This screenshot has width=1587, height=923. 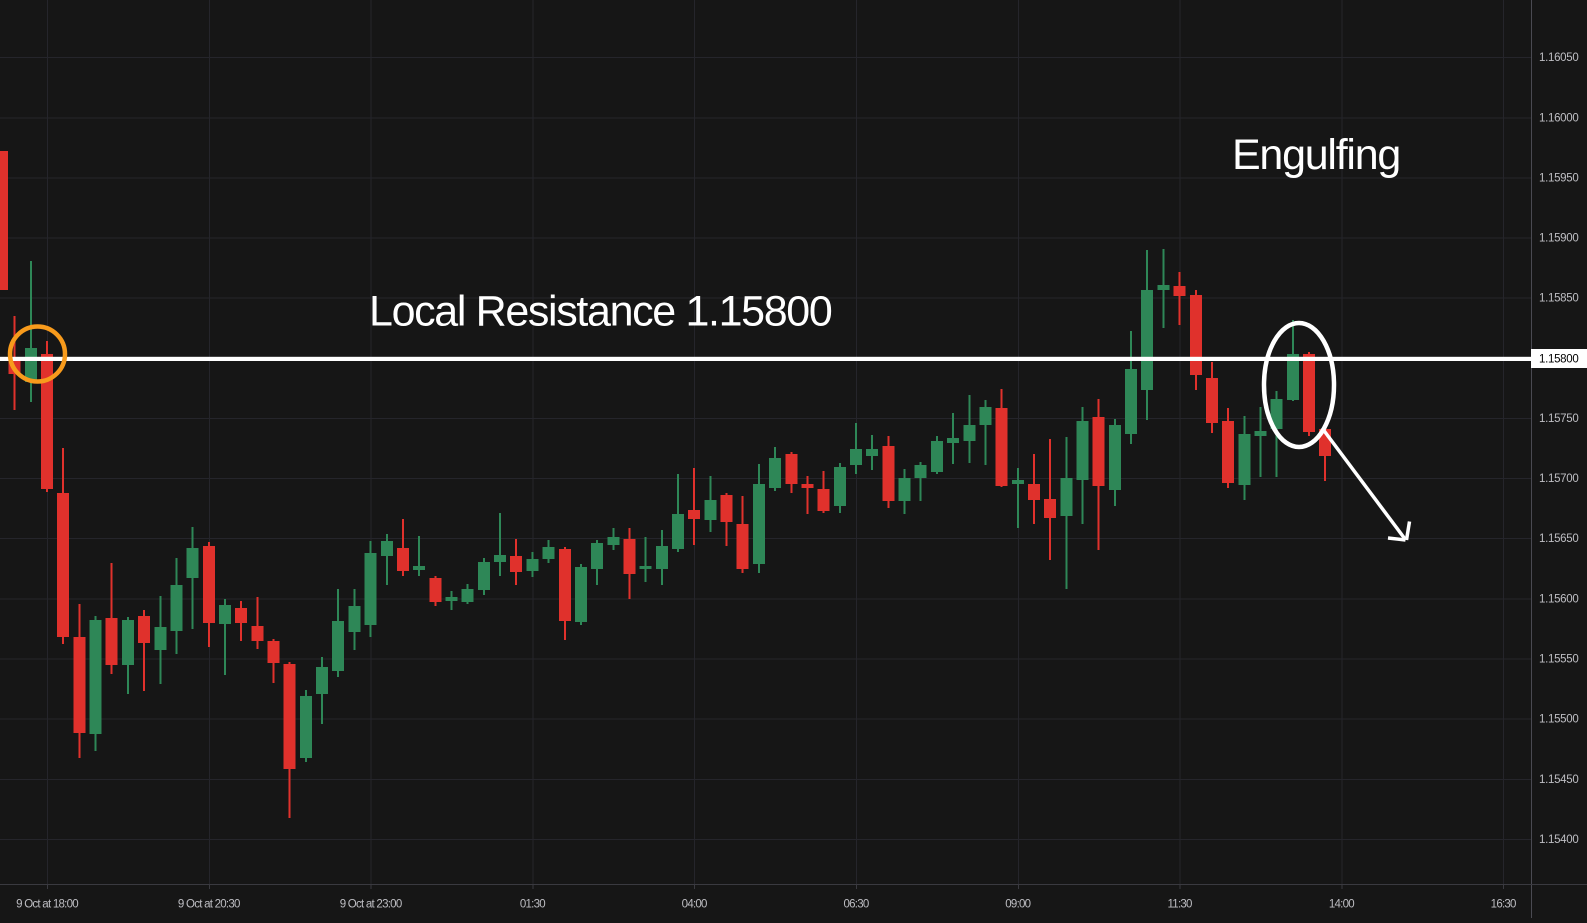 I want to click on svg-text: 1.15400, so click(x=1558, y=840).